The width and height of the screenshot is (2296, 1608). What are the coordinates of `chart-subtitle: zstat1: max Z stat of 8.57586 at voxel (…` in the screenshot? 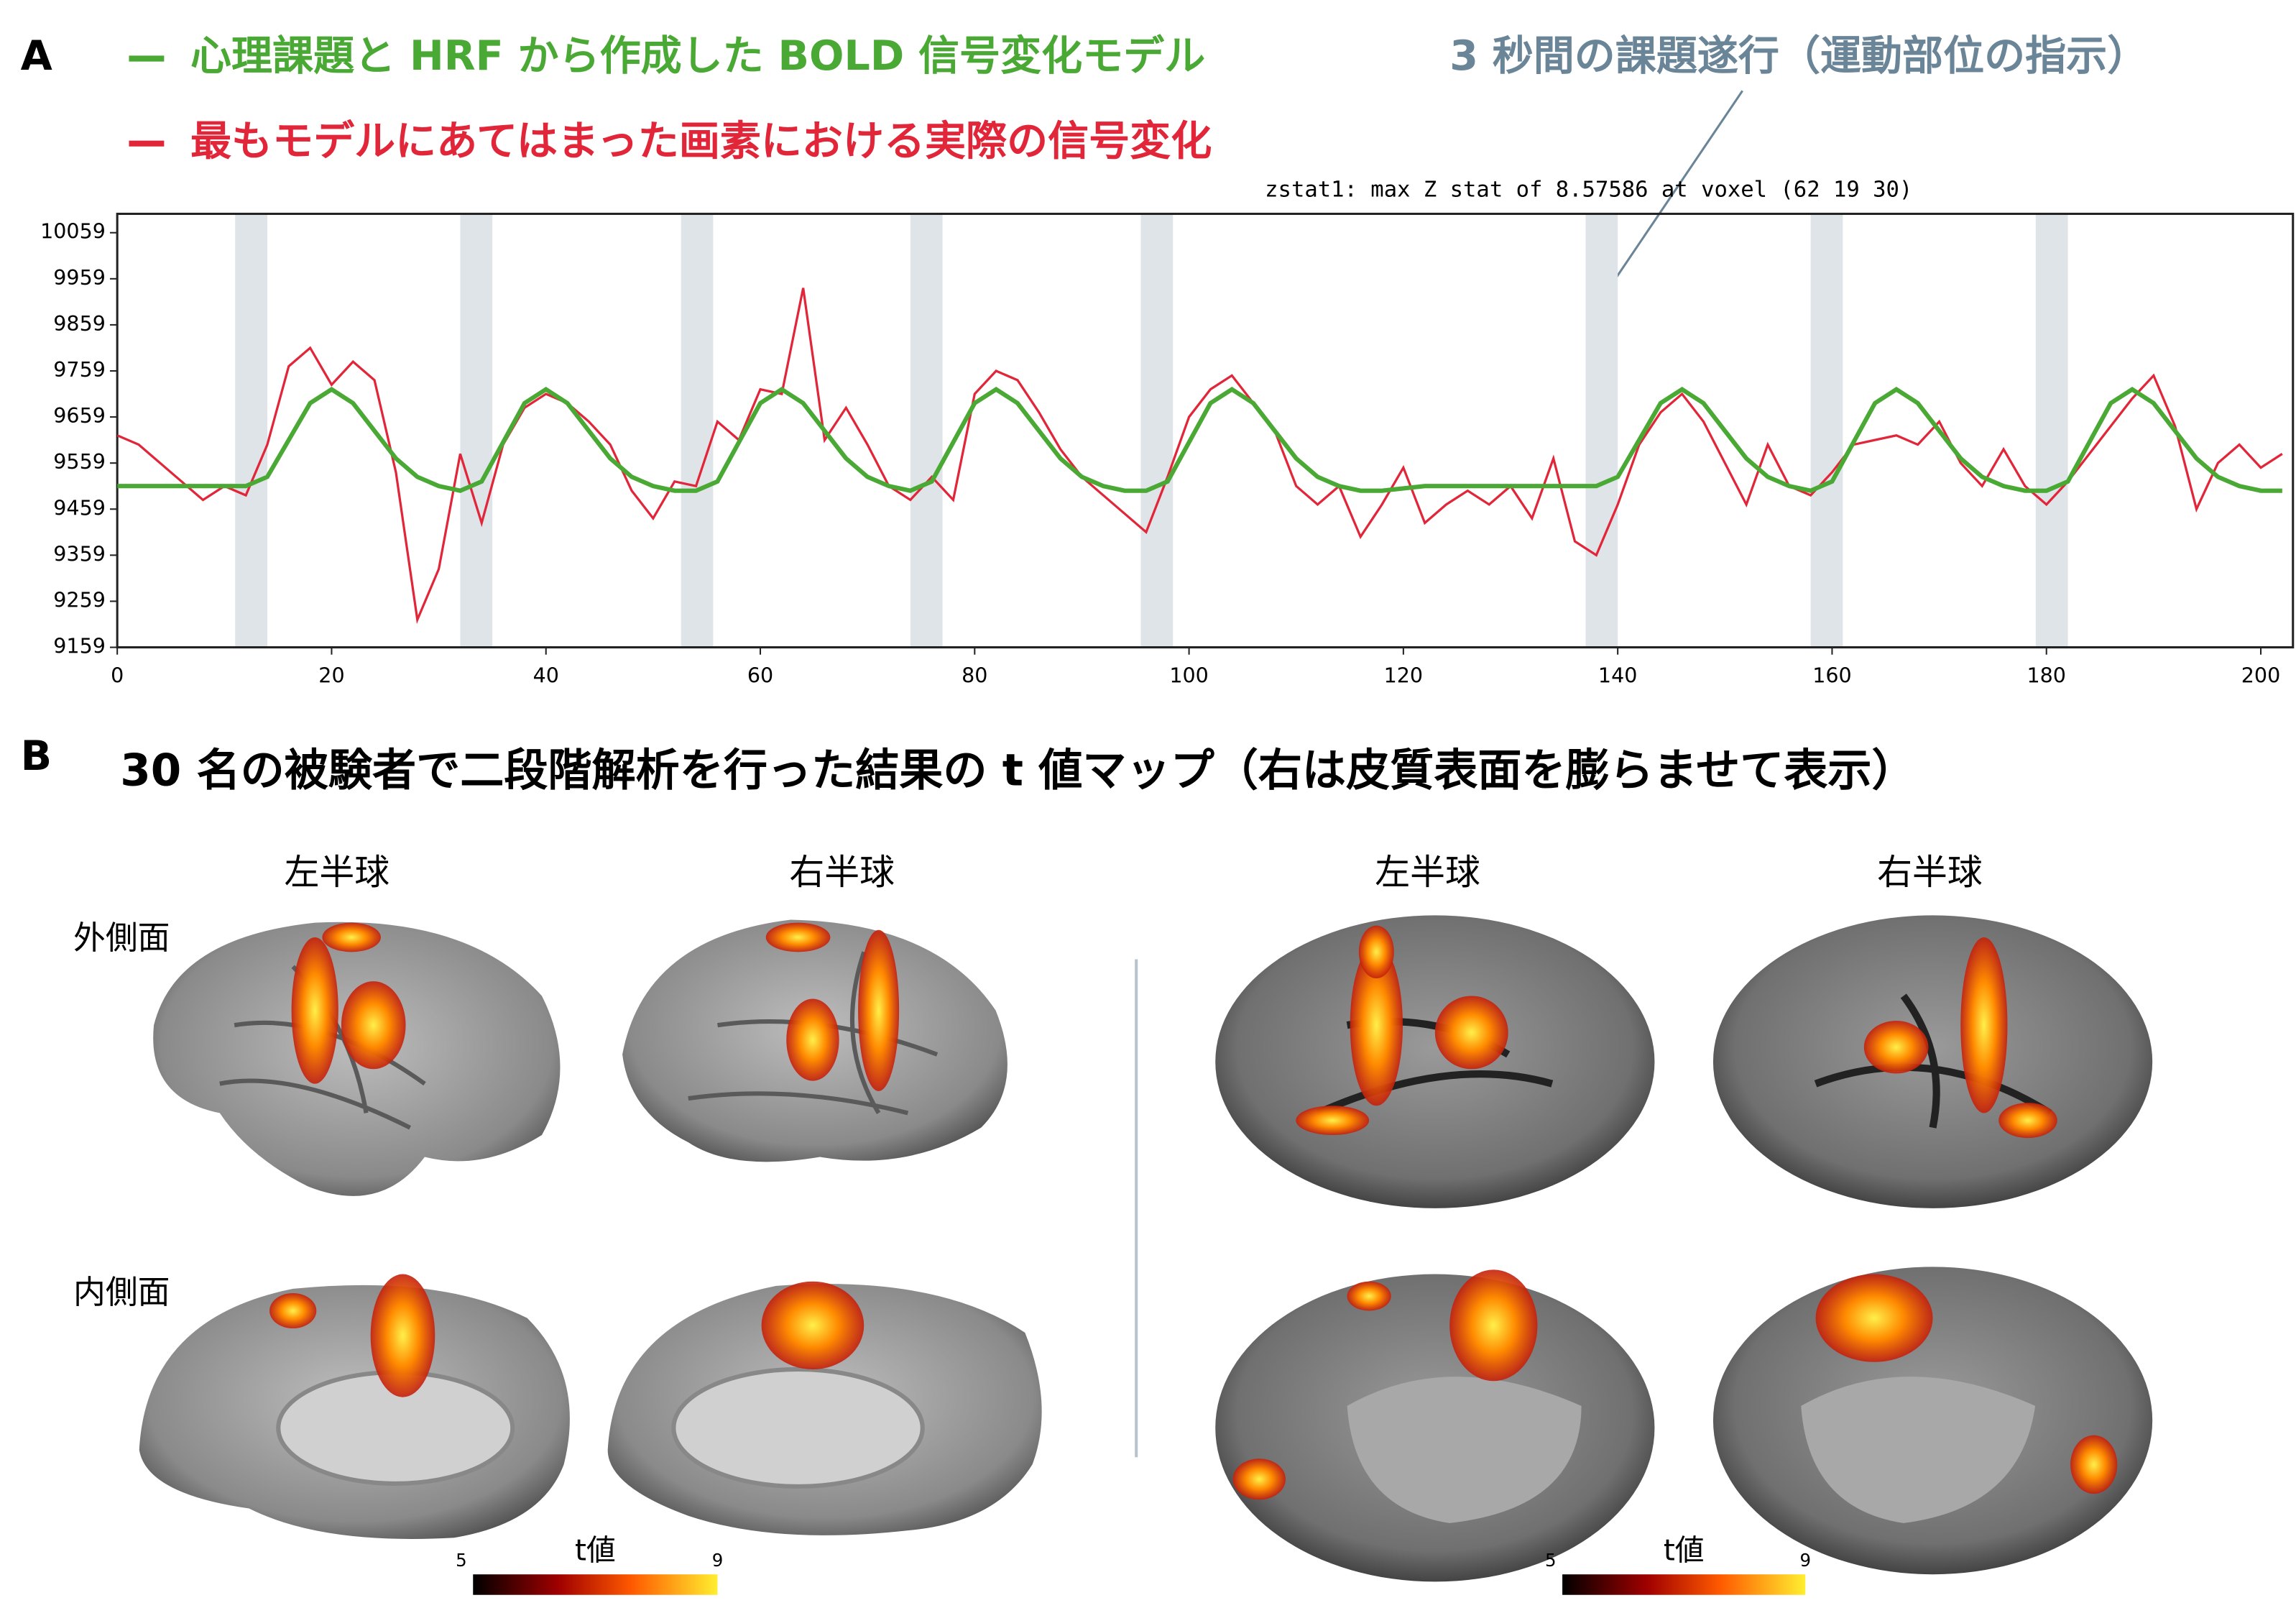 It's located at (1588, 189).